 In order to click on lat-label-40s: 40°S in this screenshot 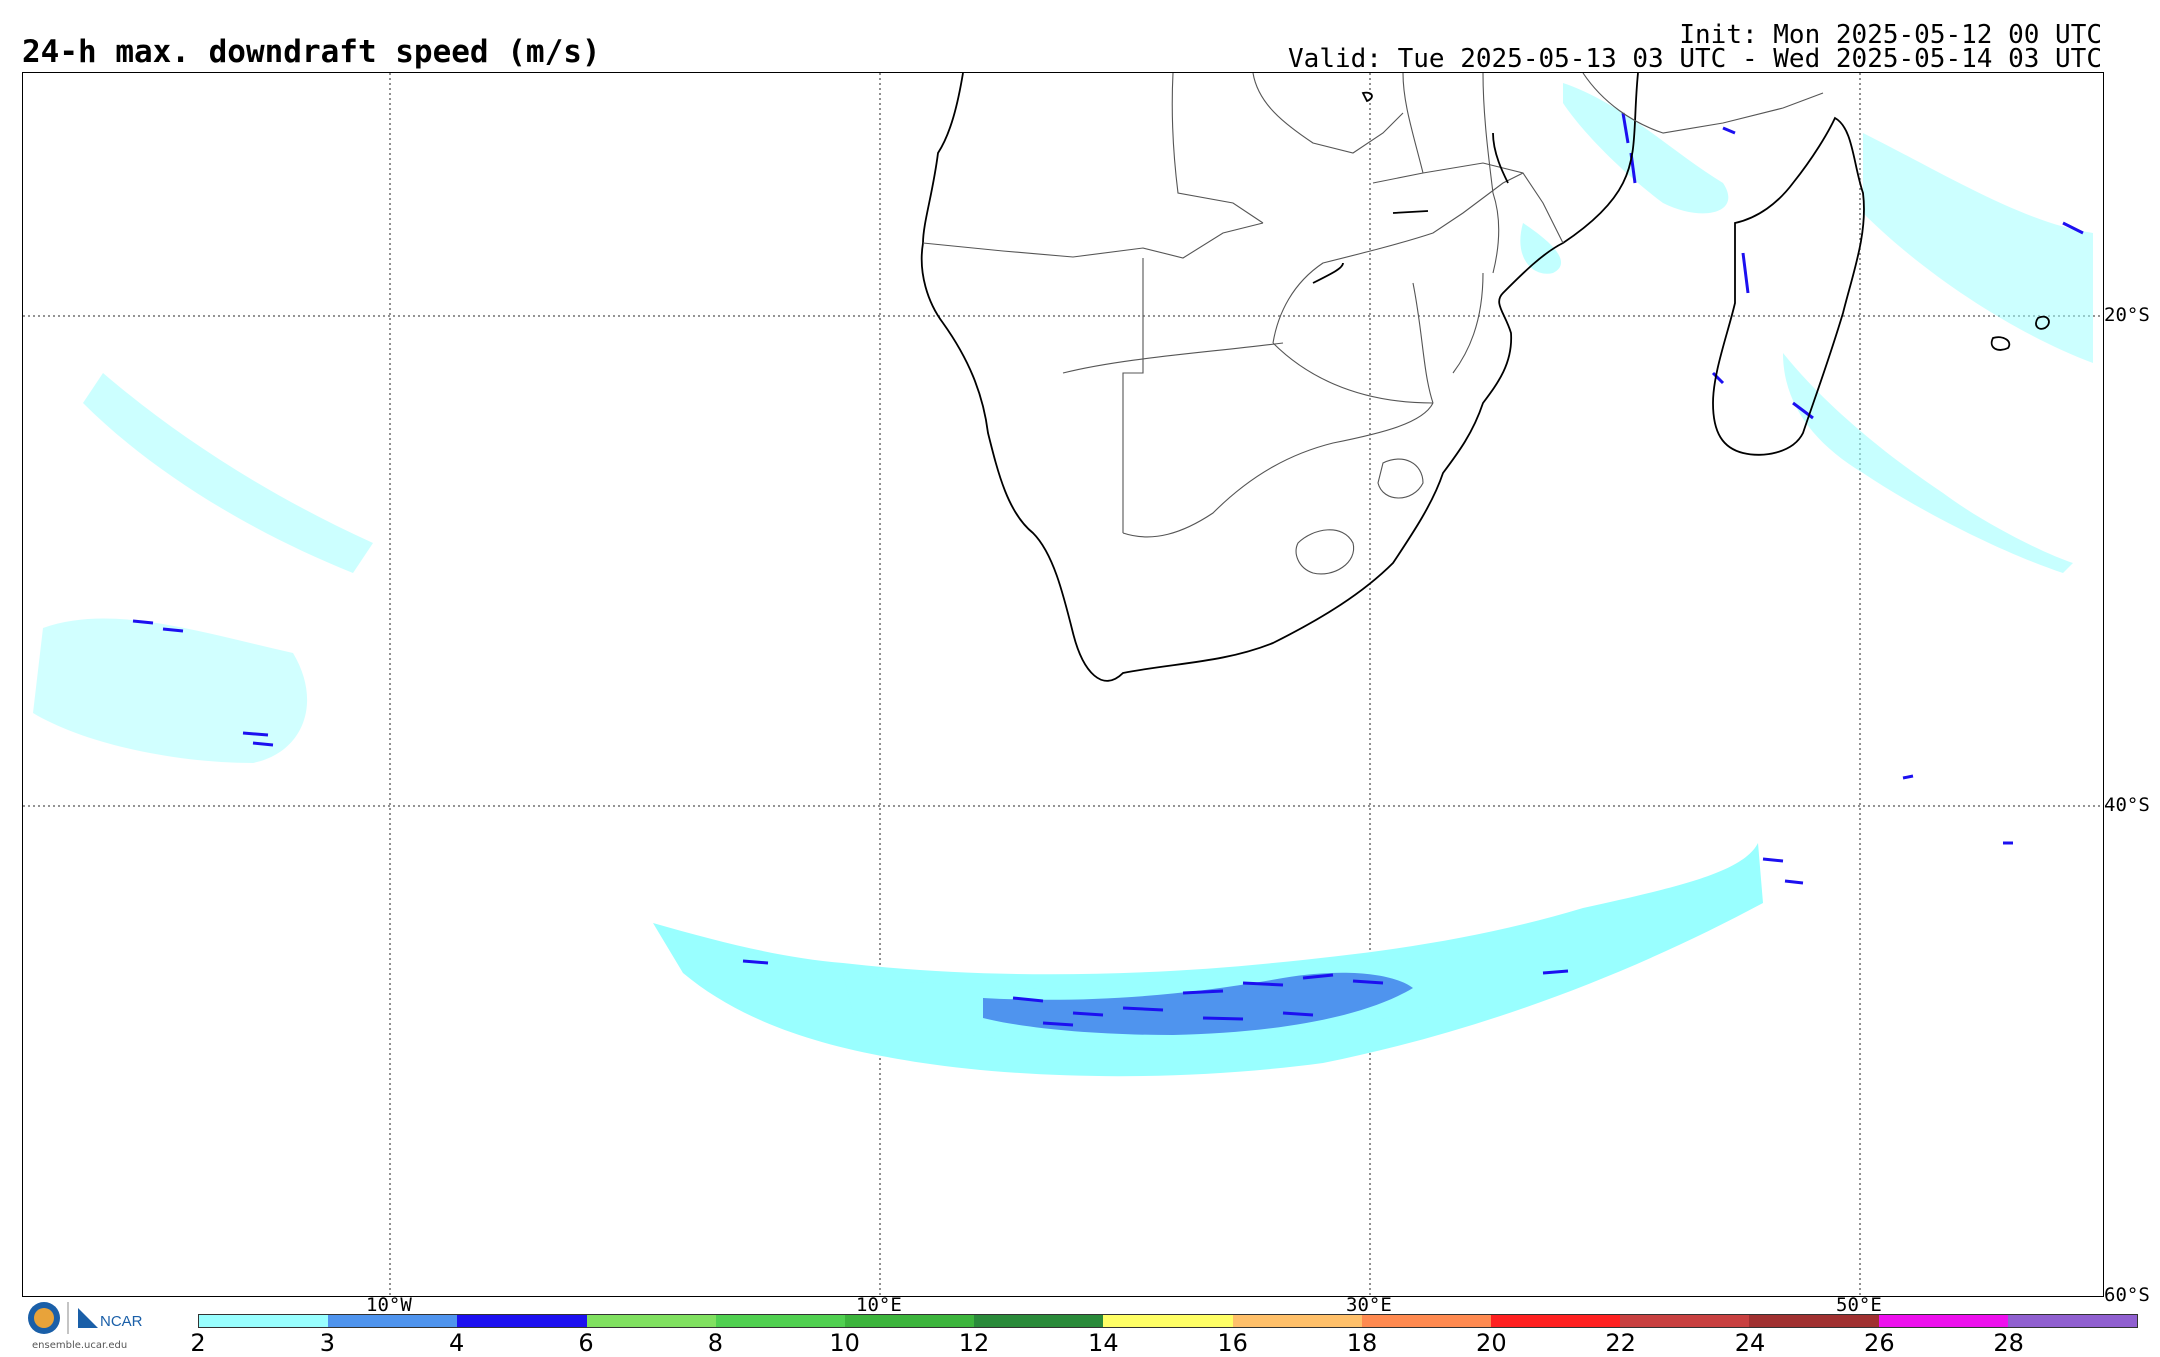, I will do `click(2127, 805)`.